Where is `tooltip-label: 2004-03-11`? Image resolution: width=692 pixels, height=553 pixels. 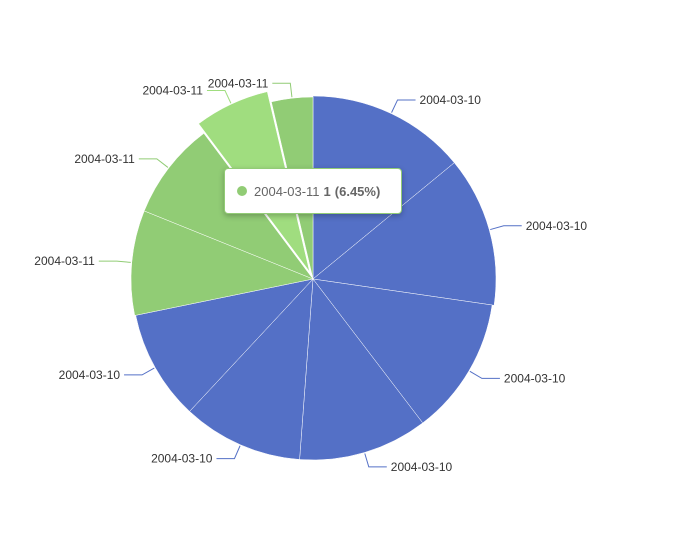
tooltip-label: 2004-03-11 is located at coordinates (287, 191).